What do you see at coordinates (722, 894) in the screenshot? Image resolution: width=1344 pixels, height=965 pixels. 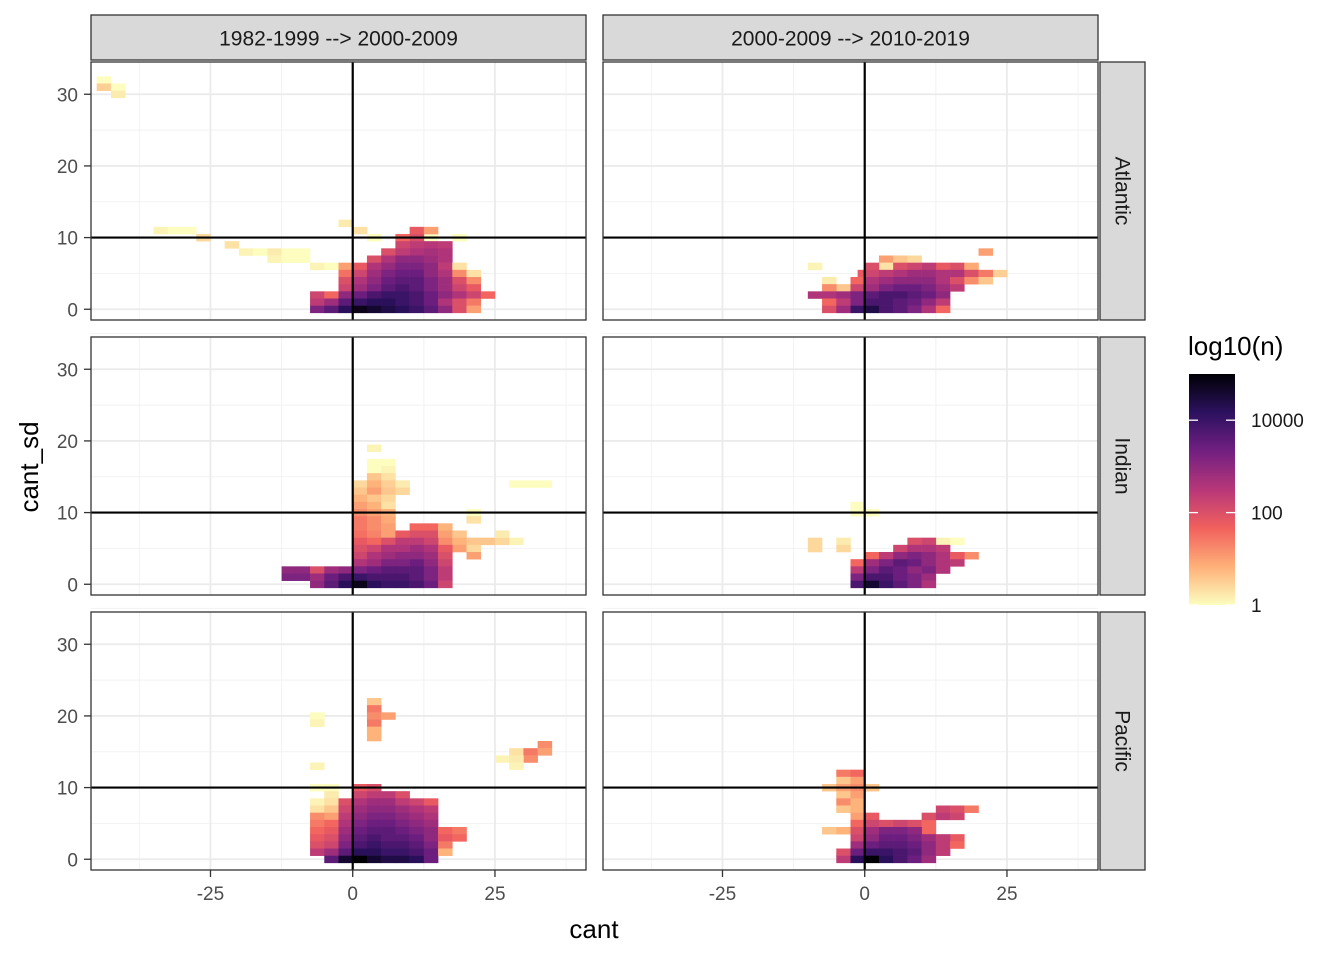 I see `x-tick-label: -25` at bounding box center [722, 894].